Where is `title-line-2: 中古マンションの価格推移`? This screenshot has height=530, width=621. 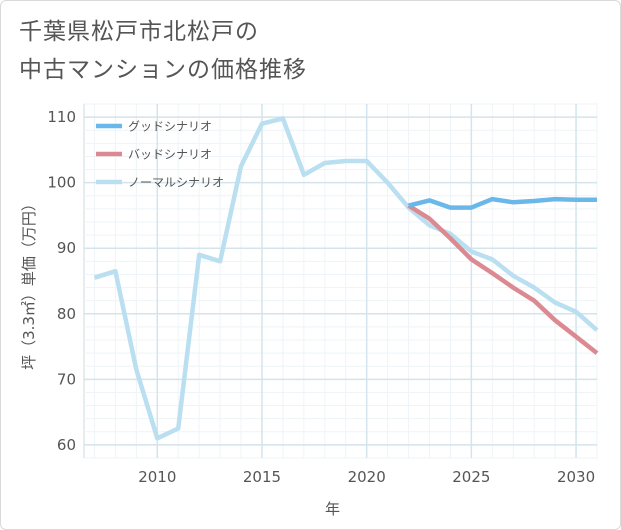 title-line-2: 中古マンションの価格推移 is located at coordinates (163, 70).